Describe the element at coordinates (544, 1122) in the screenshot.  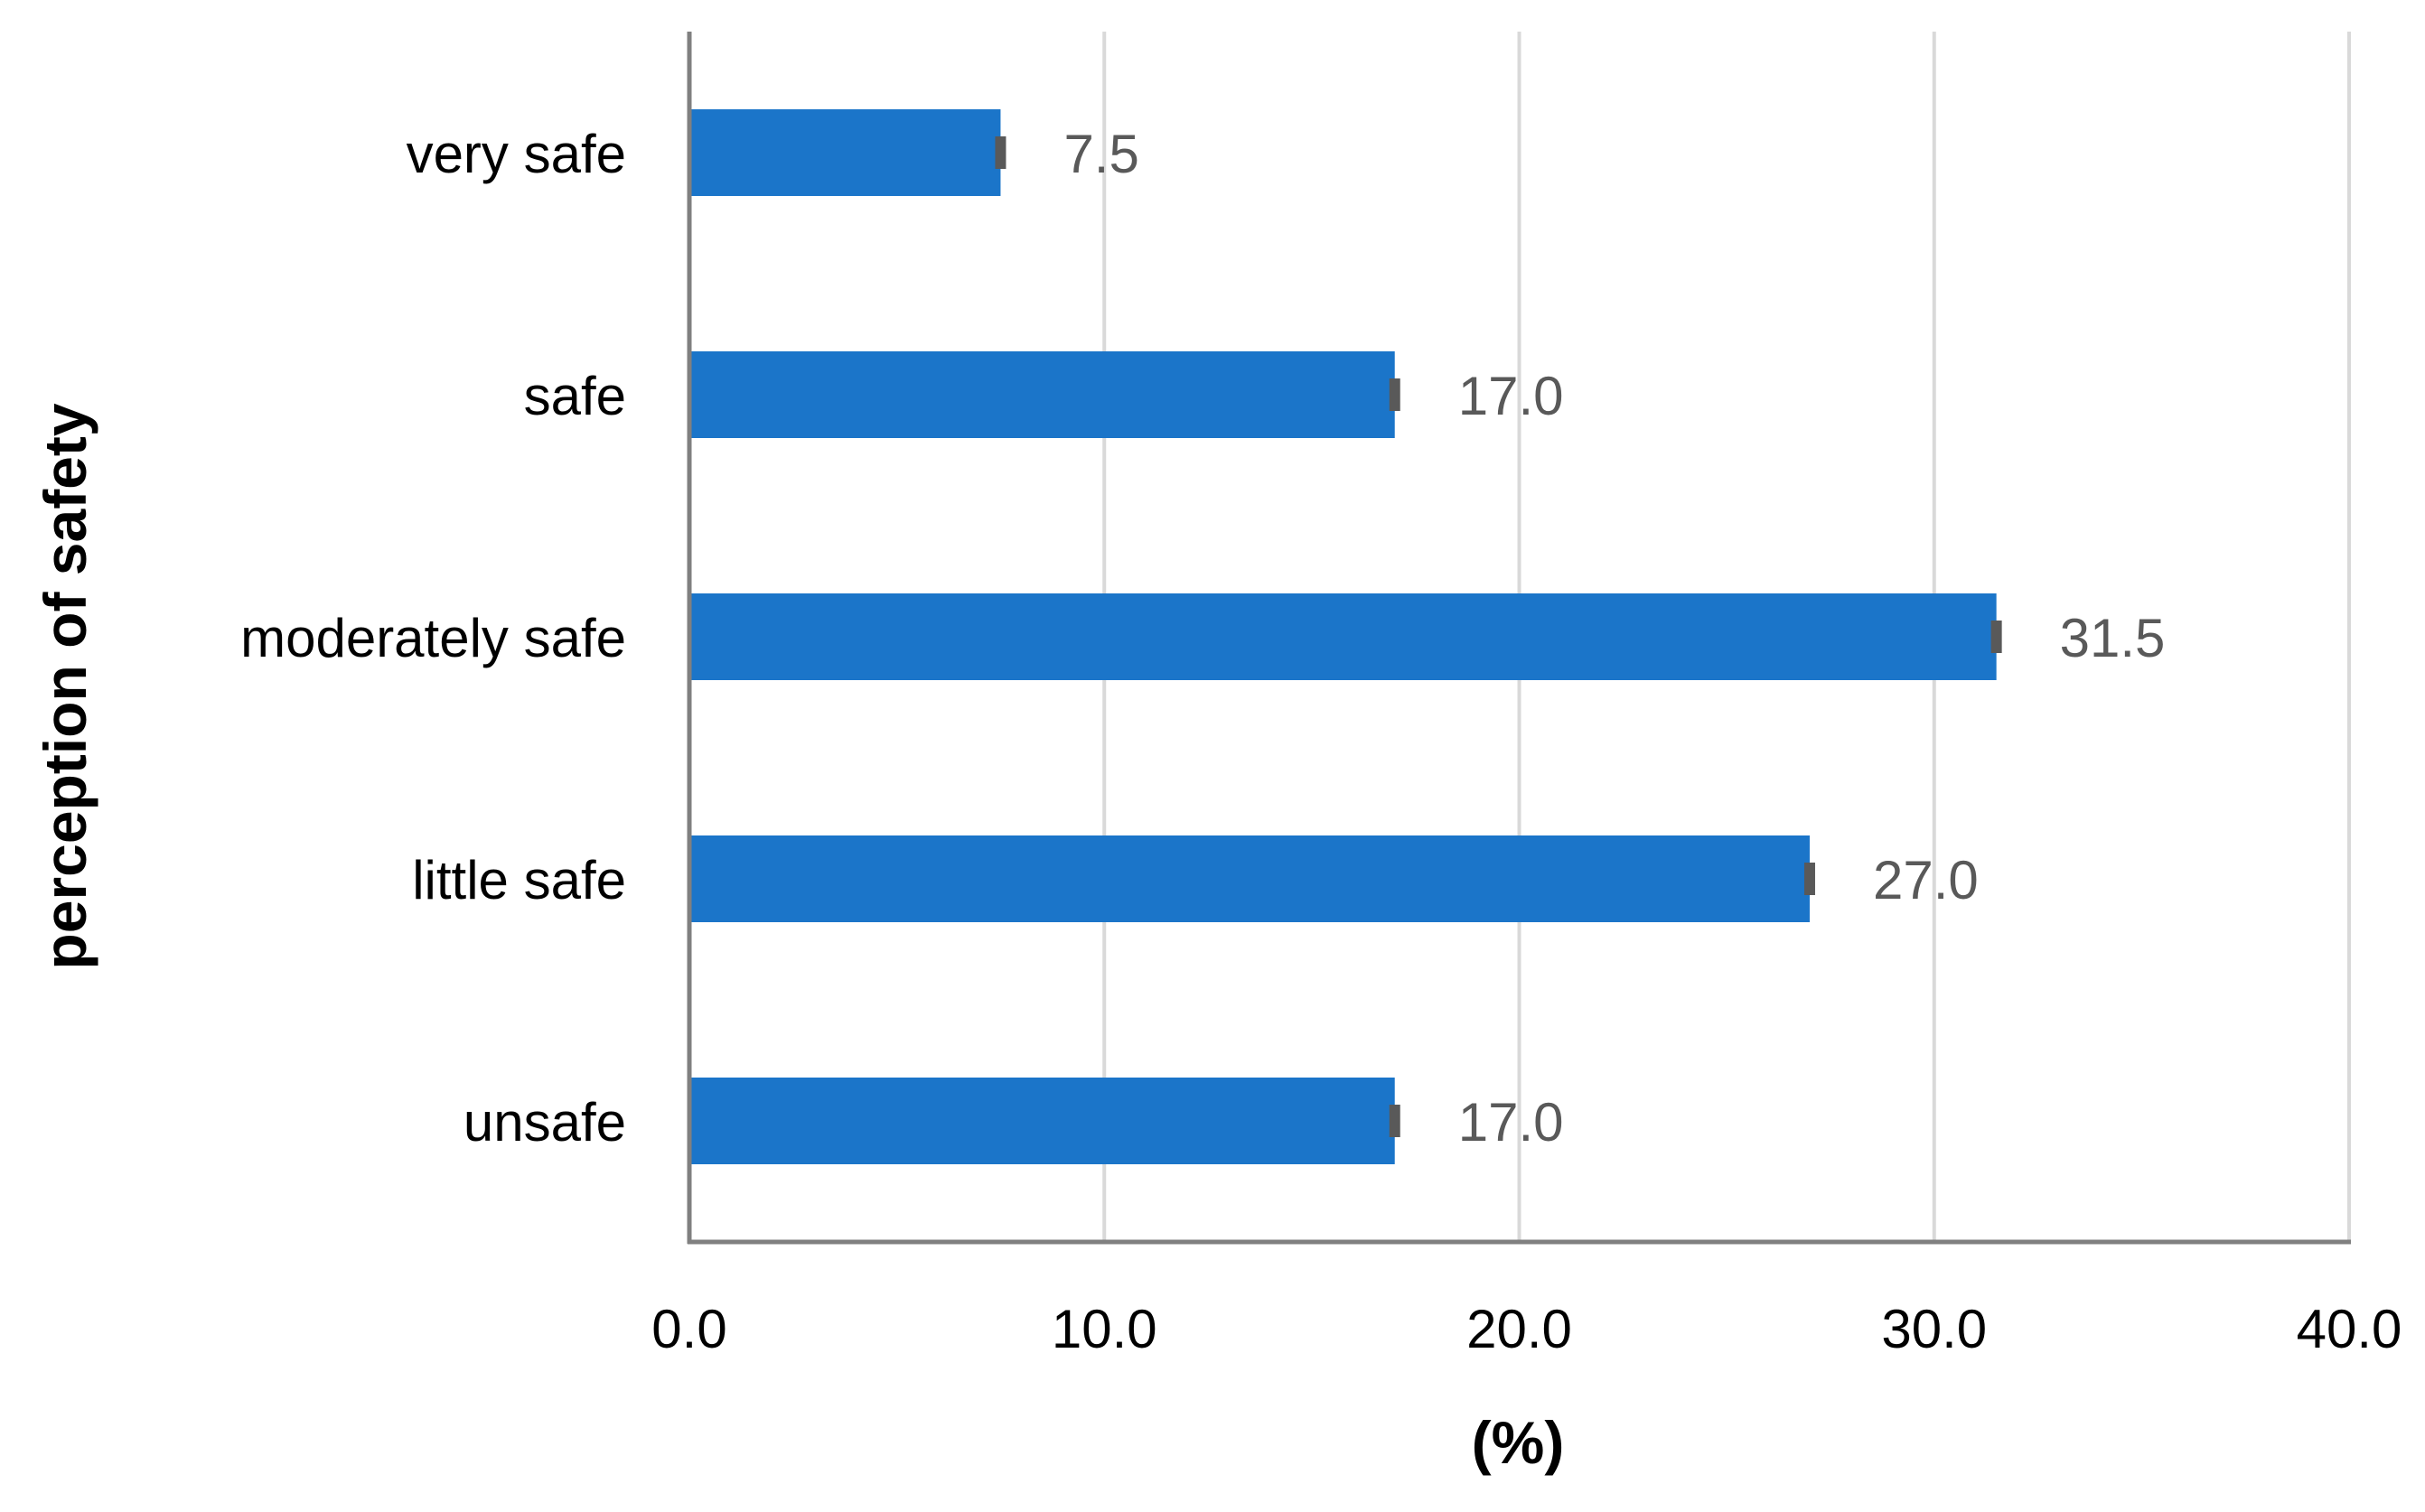
I see `category-label-4: unsafe` at that location.